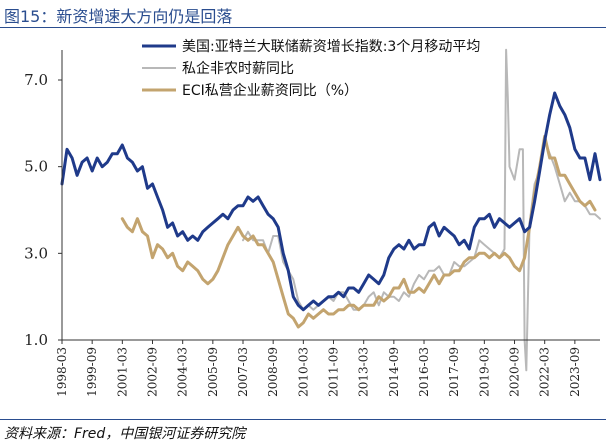 This screenshot has height=447, width=606. What do you see at coordinates (243, 372) in the screenshot?
I see `x-tick-label: 2007-03` at bounding box center [243, 372].